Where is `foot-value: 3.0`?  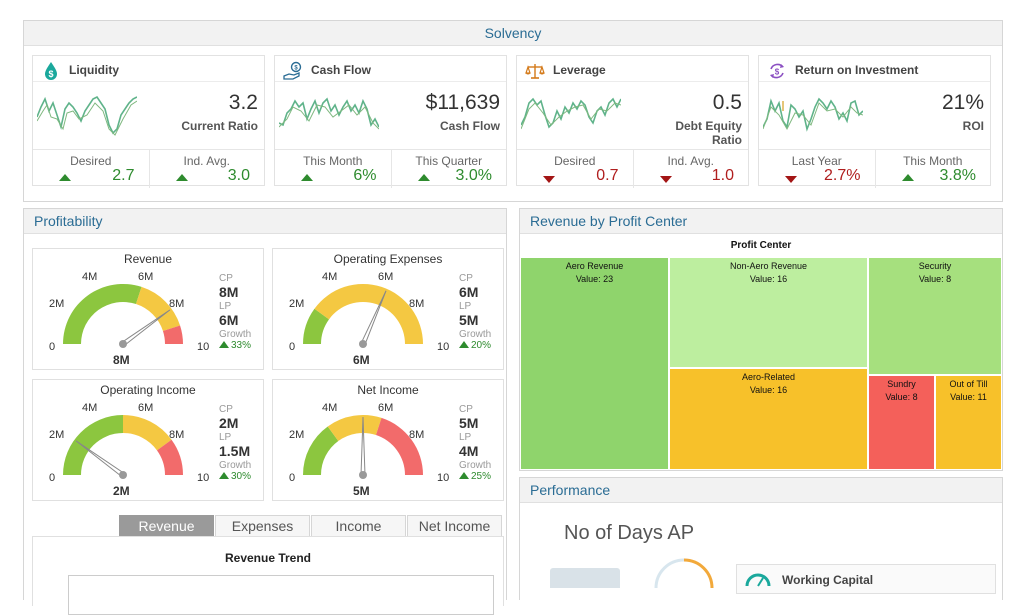 foot-value: 3.0 is located at coordinates (238, 175).